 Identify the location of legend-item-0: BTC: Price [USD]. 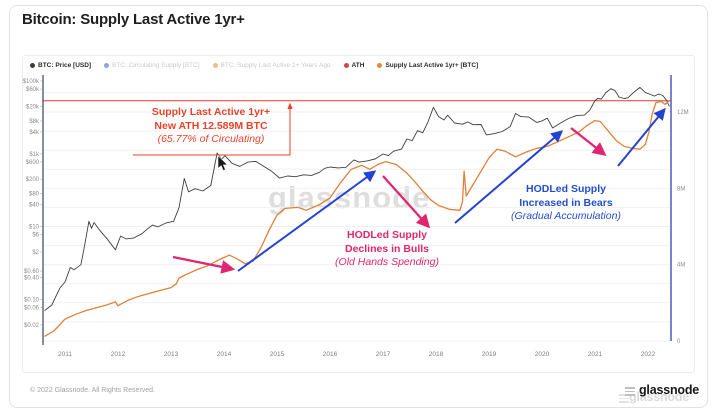
(60, 65).